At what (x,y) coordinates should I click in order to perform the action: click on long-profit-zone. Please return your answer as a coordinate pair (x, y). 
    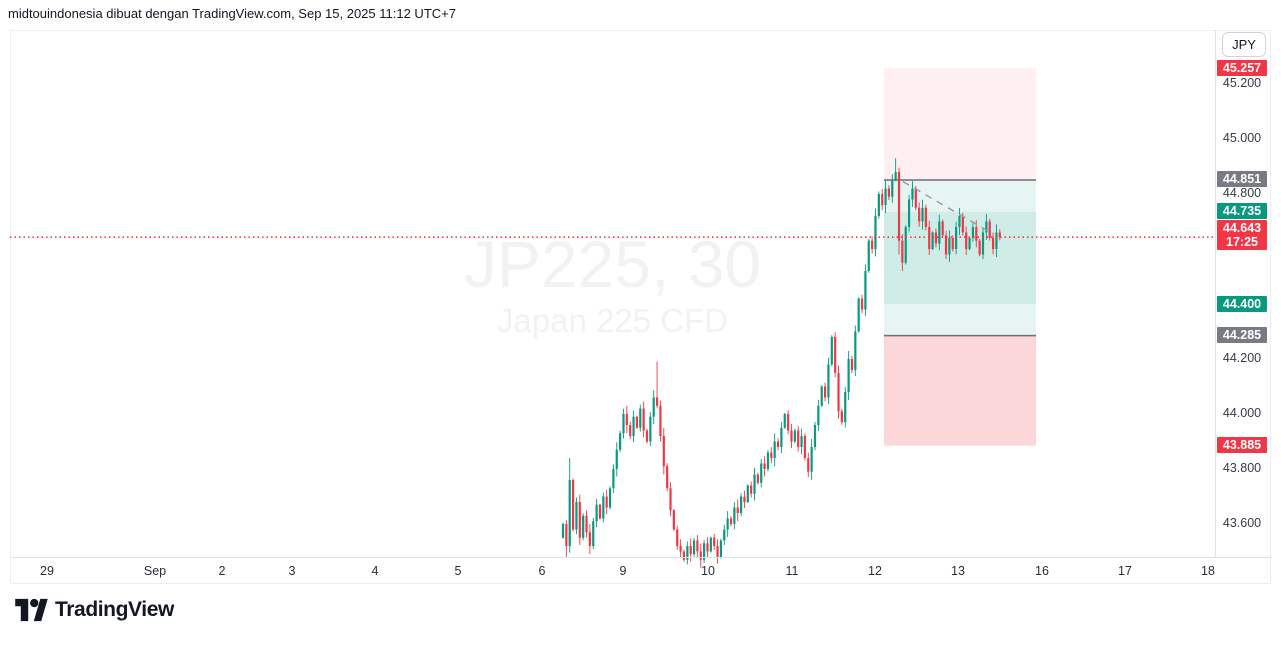
    Looking at the image, I should click on (960, 273).